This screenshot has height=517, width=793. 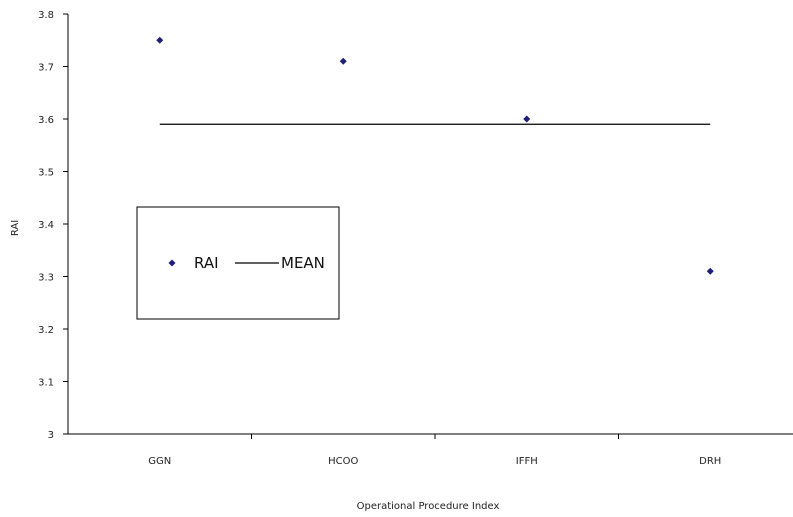 I want to click on y-tick-label: 3.7, so click(x=46, y=68).